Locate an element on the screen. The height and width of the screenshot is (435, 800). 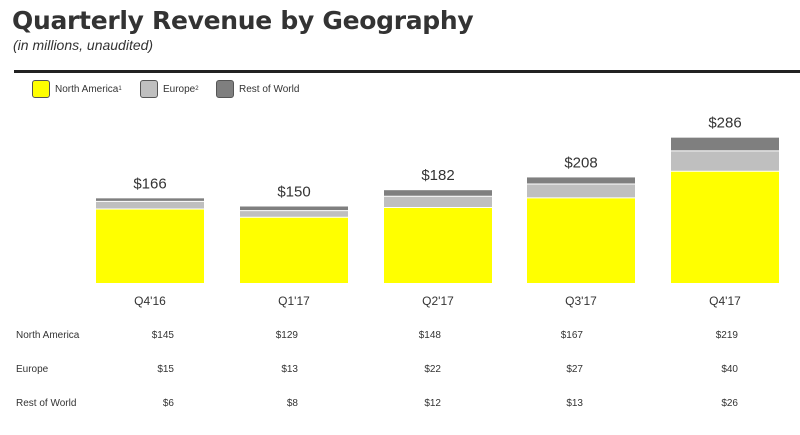
table-cell-value: $145 is located at coordinates (163, 335).